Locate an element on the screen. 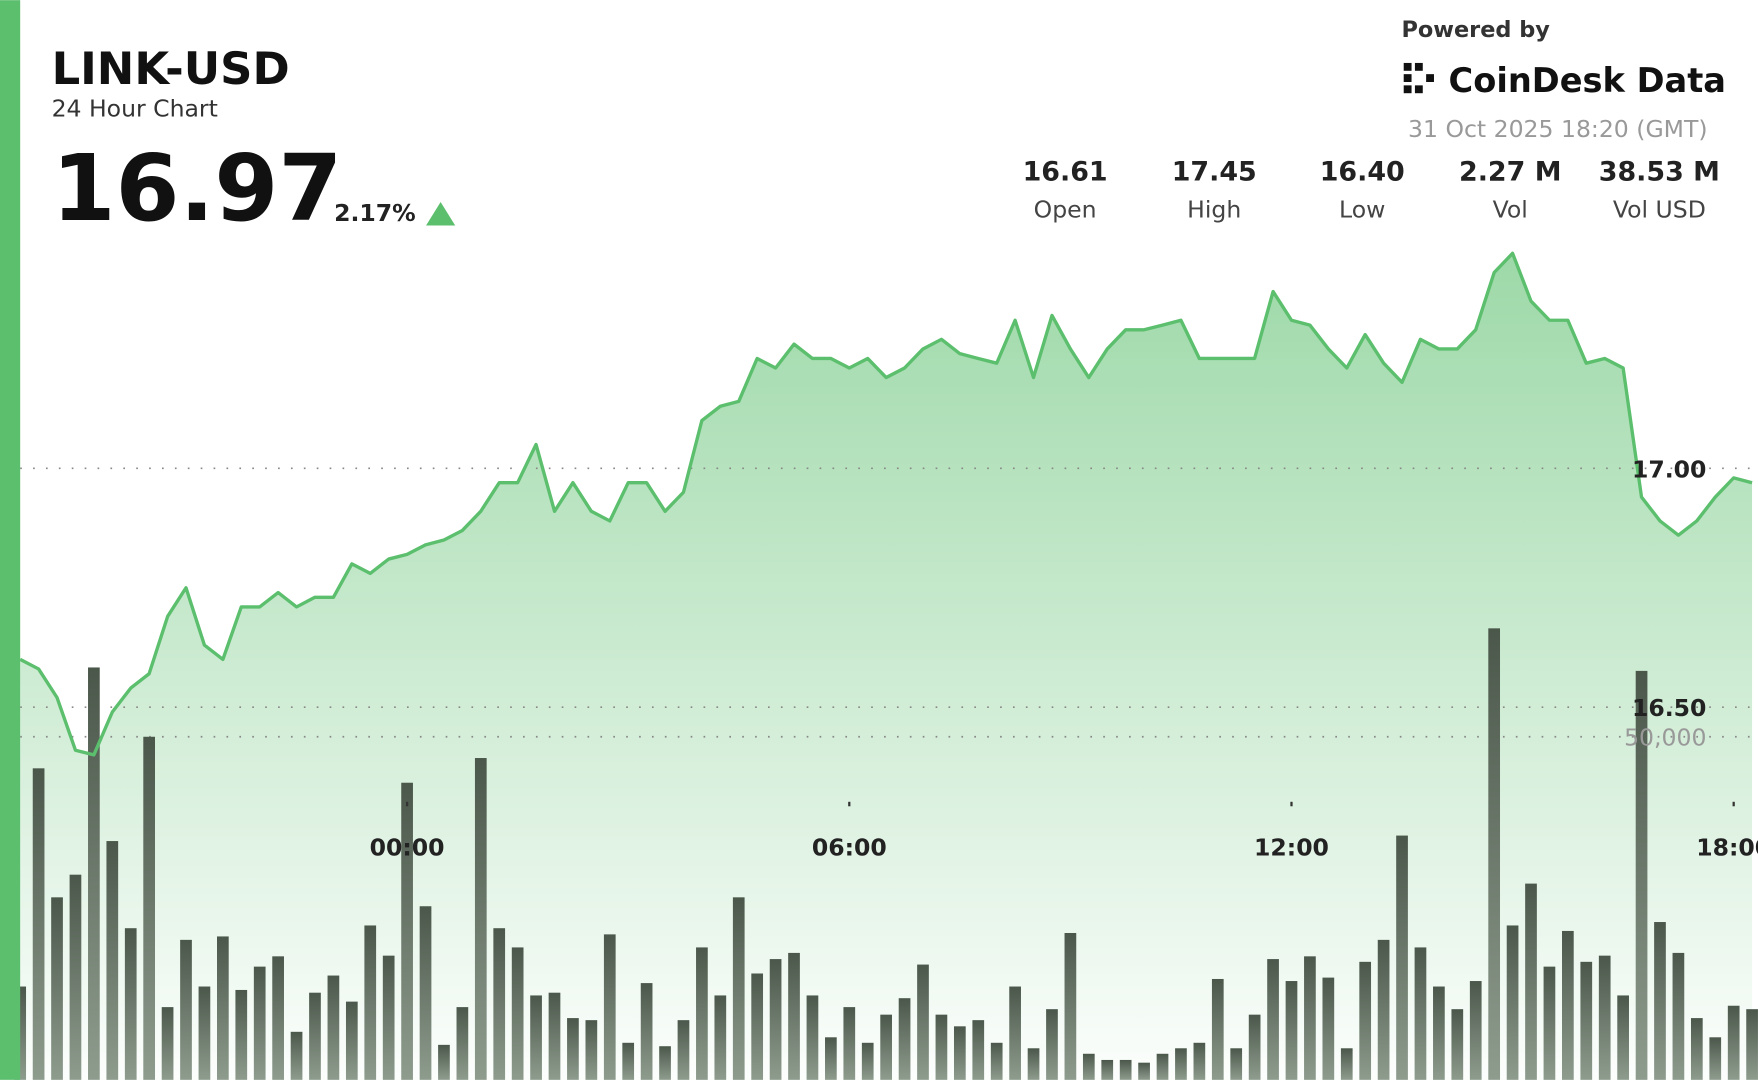 The width and height of the screenshot is (1758, 1080). period: 24 Hour Chart is located at coordinates (135, 109).